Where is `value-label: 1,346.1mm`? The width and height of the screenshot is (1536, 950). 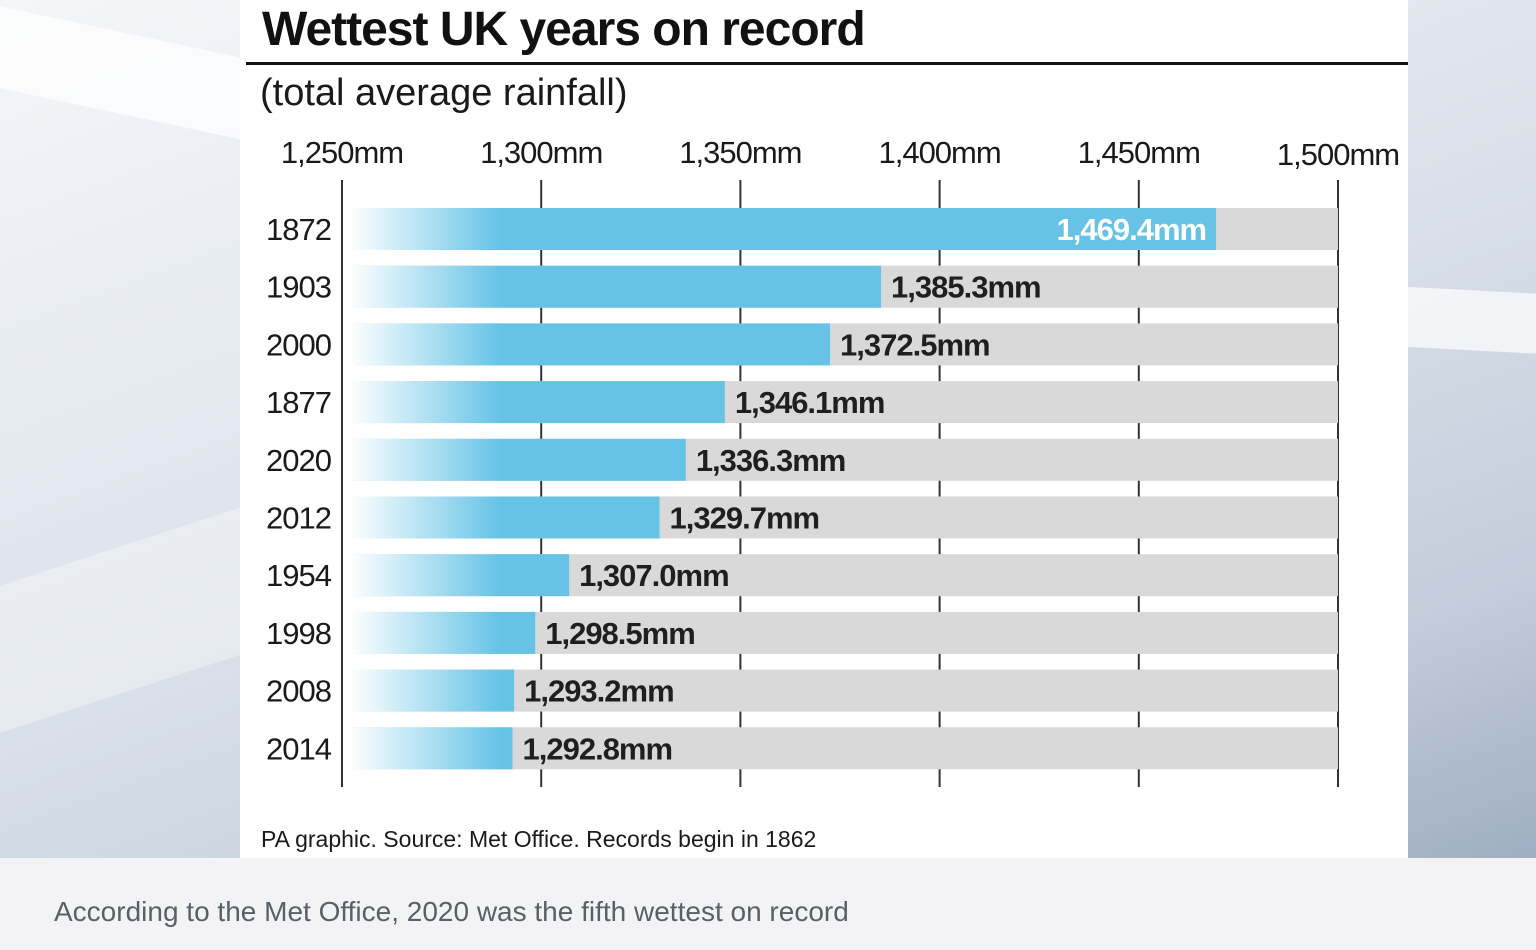
value-label: 1,346.1mm is located at coordinates (810, 402).